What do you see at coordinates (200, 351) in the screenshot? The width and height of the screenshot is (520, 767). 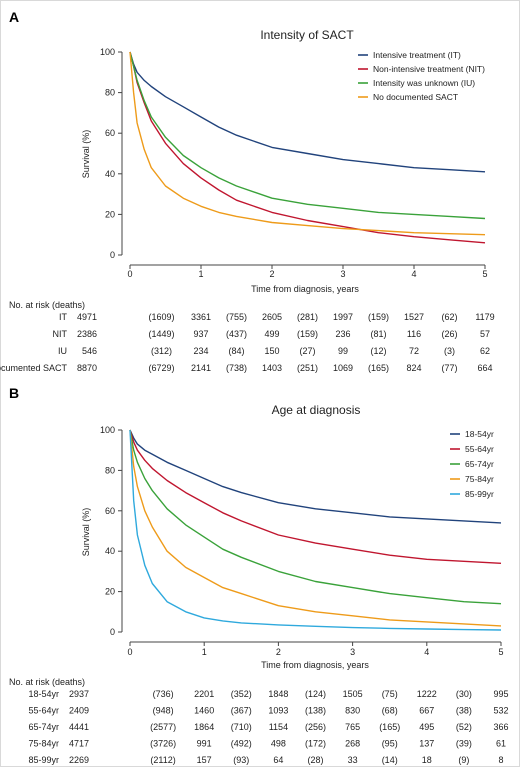 I see `panel-a-risk-count: 234` at bounding box center [200, 351].